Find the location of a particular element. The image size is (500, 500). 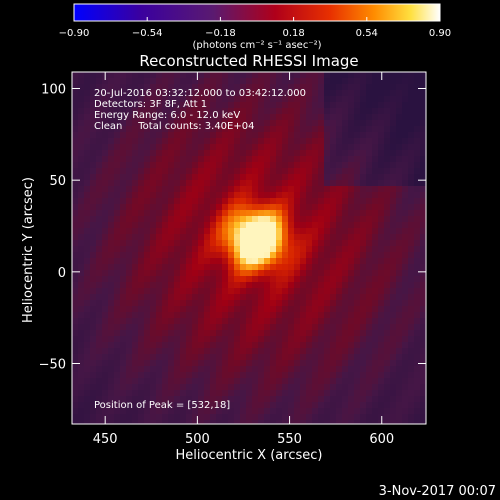

chart-title: Reconstructed RHESSI Image is located at coordinates (248, 61).